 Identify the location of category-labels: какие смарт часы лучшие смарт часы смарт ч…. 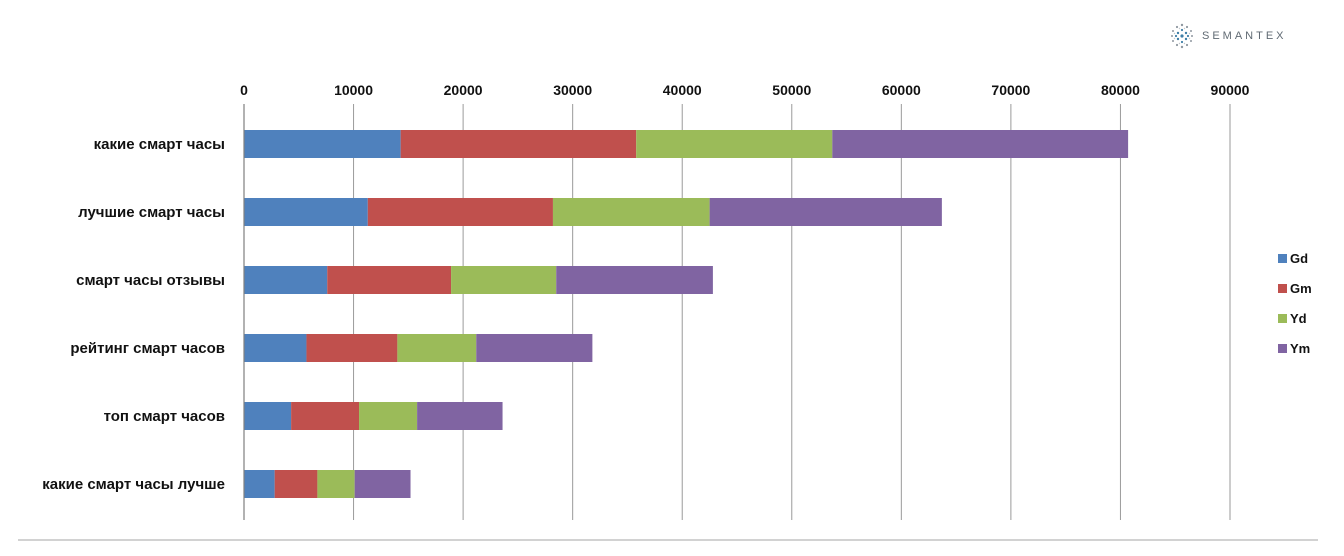
(133, 314).